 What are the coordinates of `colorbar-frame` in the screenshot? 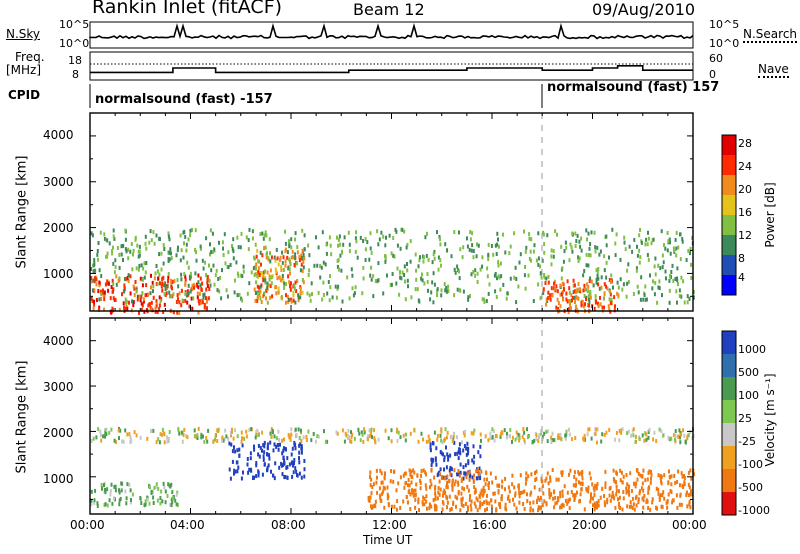 It's located at (729, 423).